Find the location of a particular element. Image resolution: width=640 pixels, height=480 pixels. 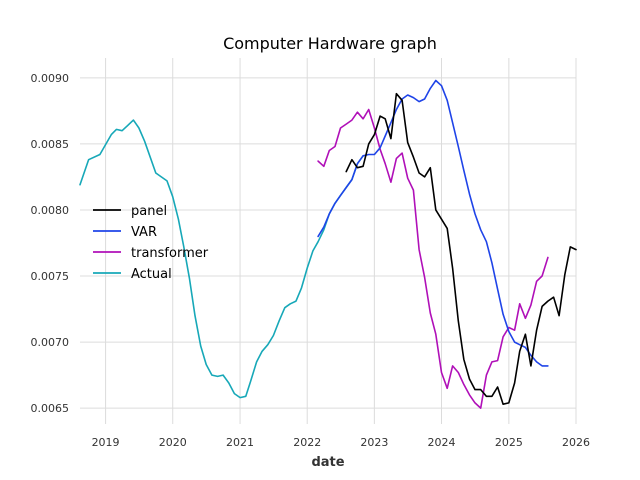

x-tick-label: 2021 is located at coordinates (240, 442).